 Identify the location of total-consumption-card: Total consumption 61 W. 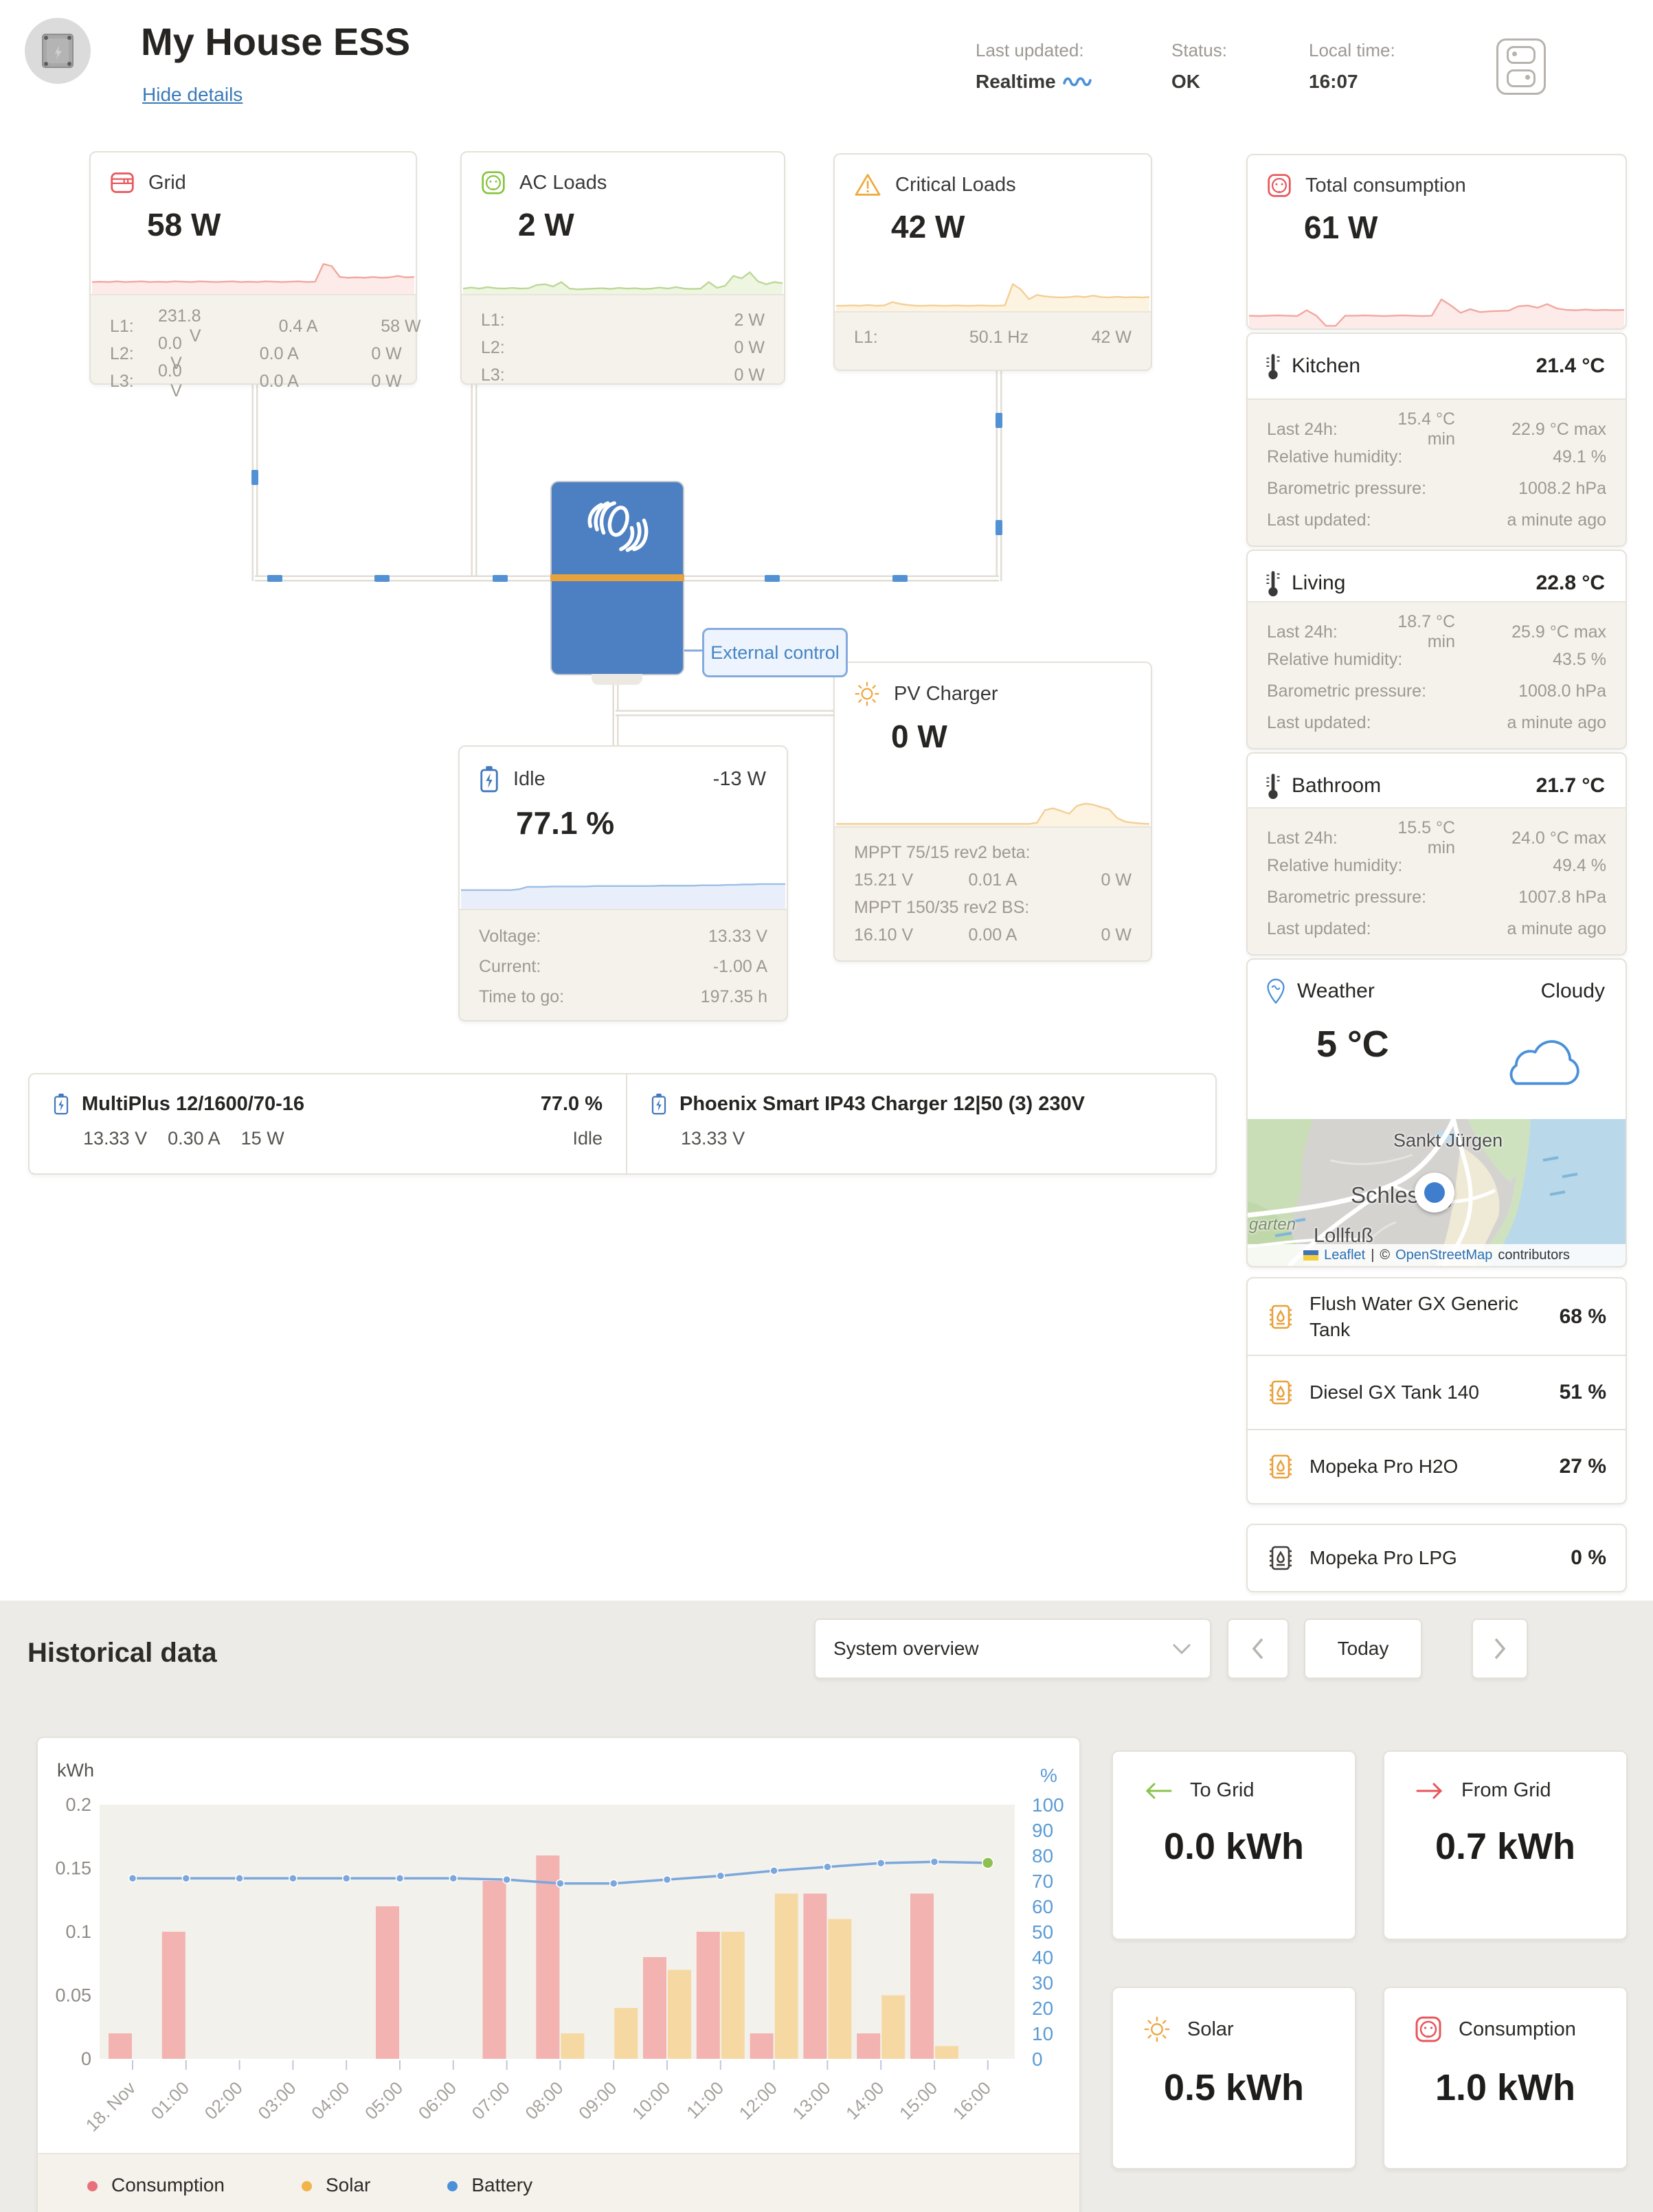
(1437, 242).